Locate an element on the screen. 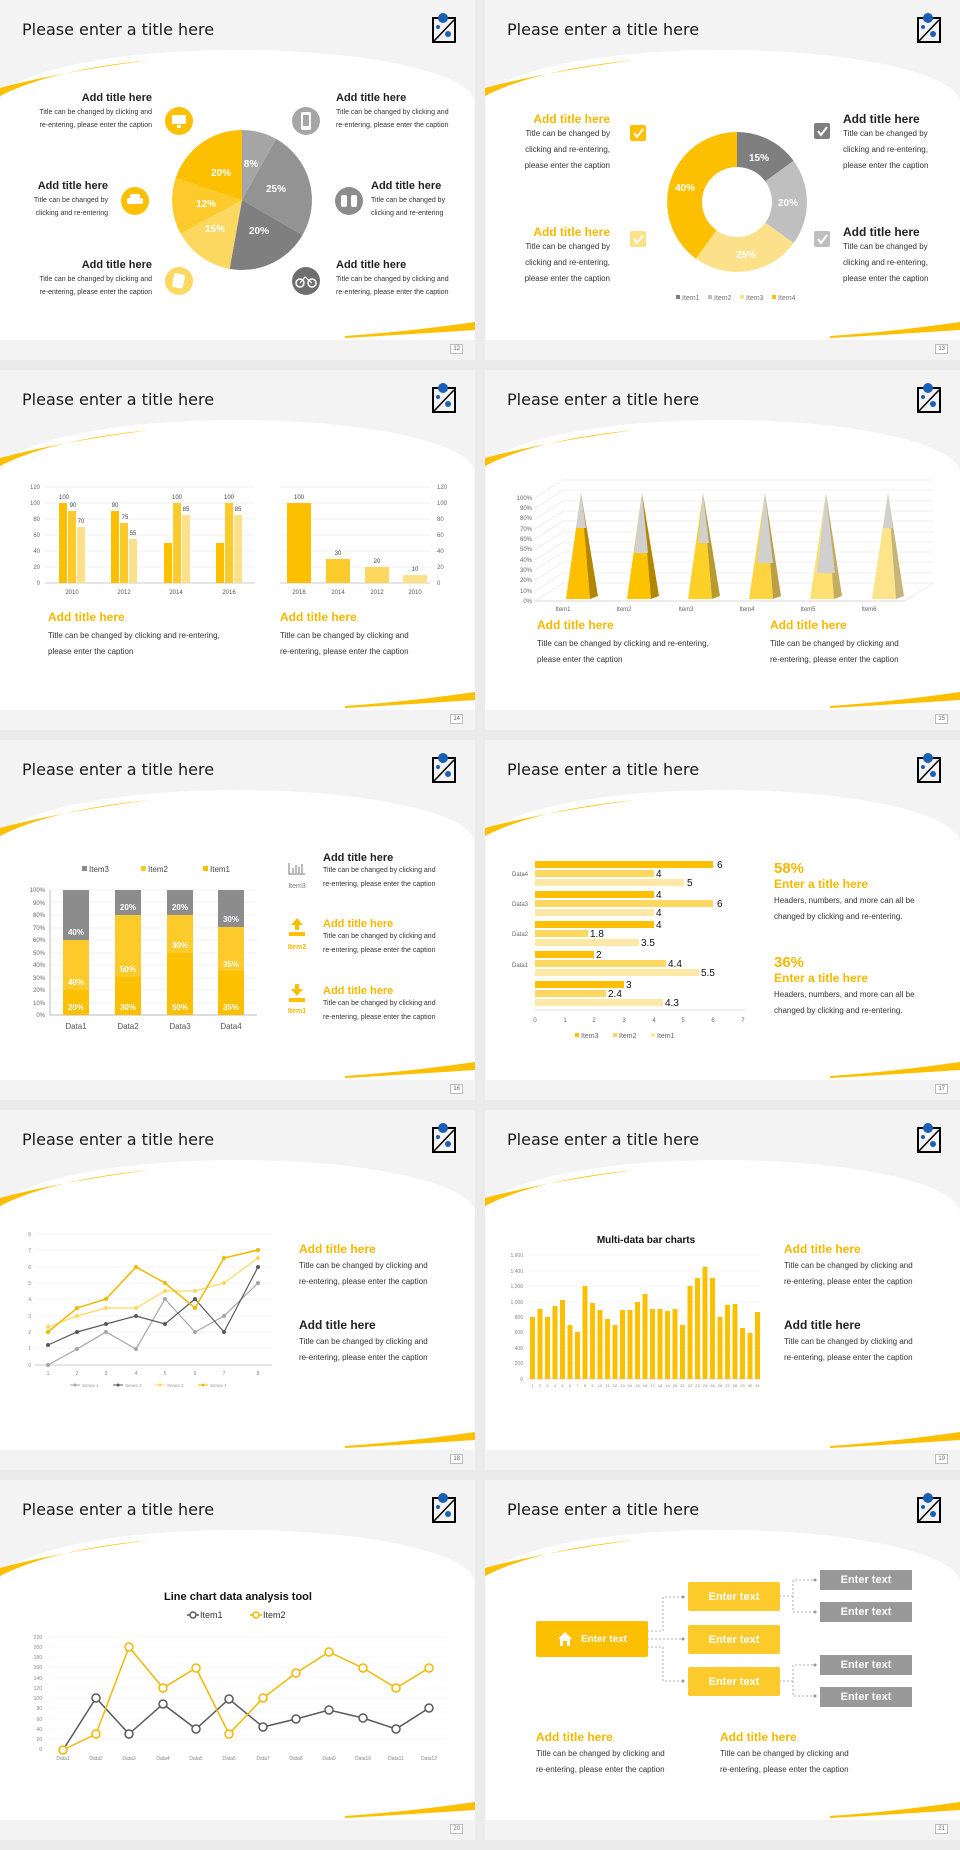  svg-text: 160 is located at coordinates (38, 1668).